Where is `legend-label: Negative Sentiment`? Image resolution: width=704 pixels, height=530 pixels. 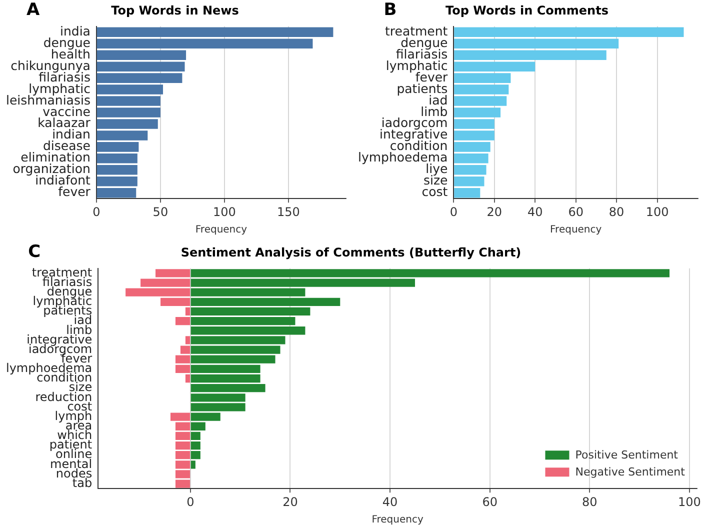 legend-label: Negative Sentiment is located at coordinates (630, 471).